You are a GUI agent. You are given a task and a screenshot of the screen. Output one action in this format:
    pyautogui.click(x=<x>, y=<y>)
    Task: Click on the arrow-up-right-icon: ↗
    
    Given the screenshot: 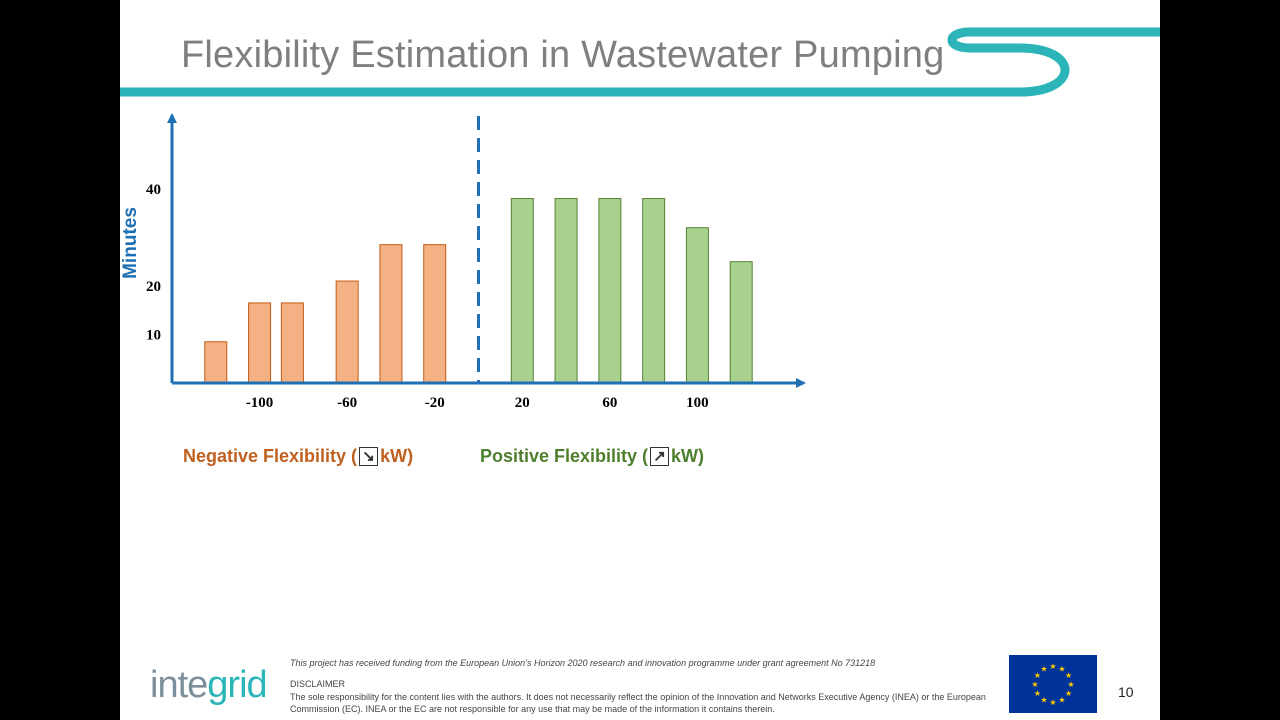 What is the action you would take?
    pyautogui.click(x=660, y=456)
    